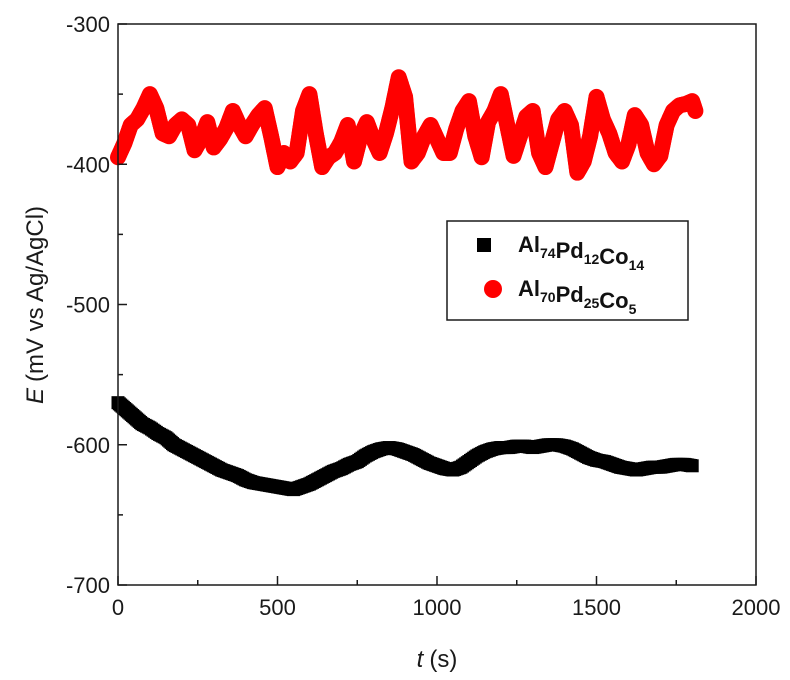  I want to click on legend-subscript: 25, so click(592, 303).